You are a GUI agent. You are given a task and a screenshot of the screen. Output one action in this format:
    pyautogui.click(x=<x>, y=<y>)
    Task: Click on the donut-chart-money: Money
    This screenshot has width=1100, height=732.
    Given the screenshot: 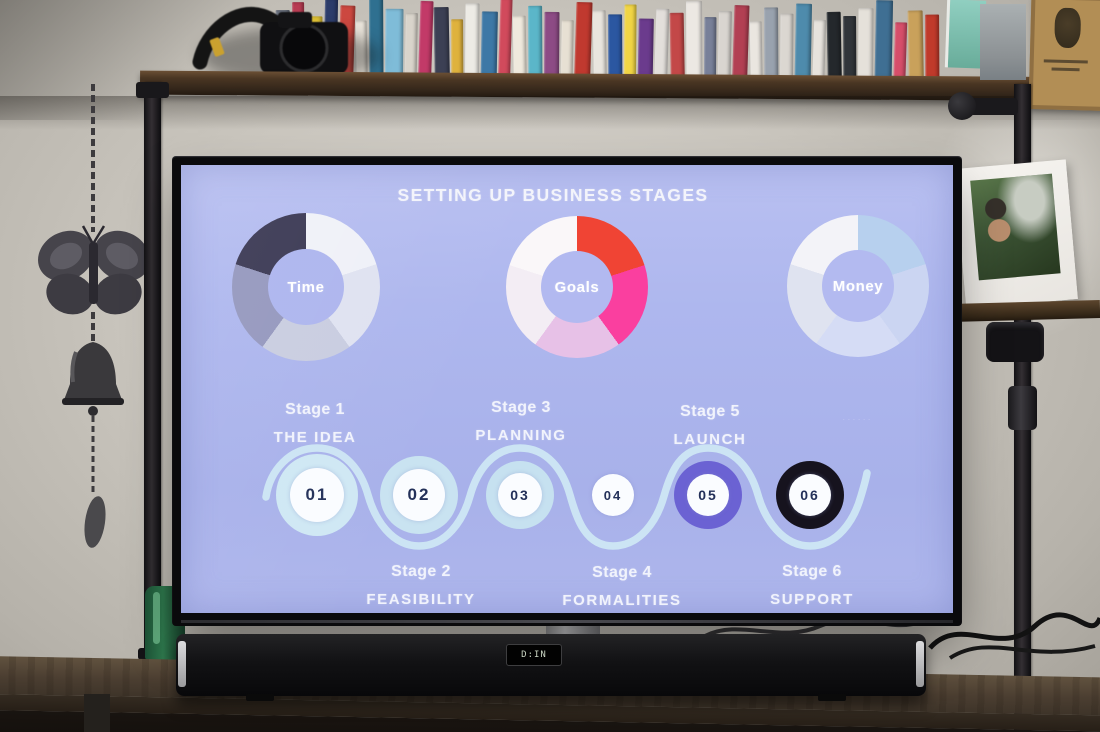 What is the action you would take?
    pyautogui.click(x=858, y=286)
    